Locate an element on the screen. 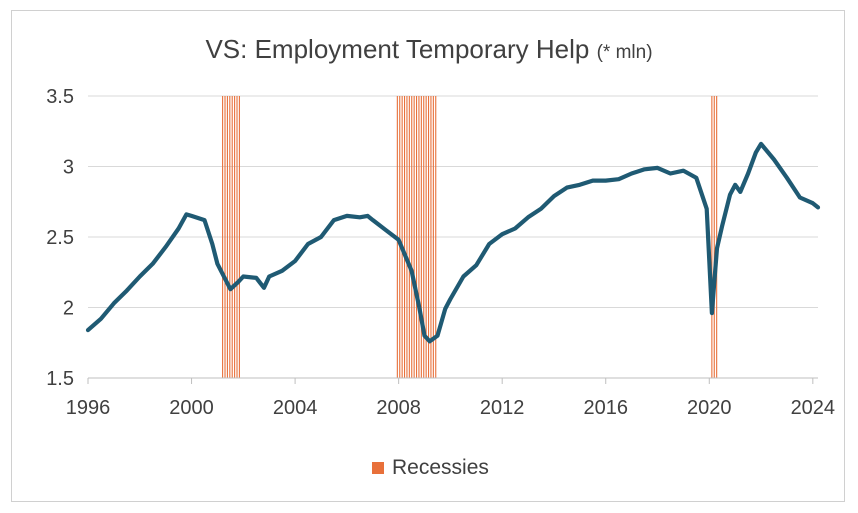 The width and height of the screenshot is (858, 513). x-tick-label-2020: 2020 is located at coordinates (709, 408).